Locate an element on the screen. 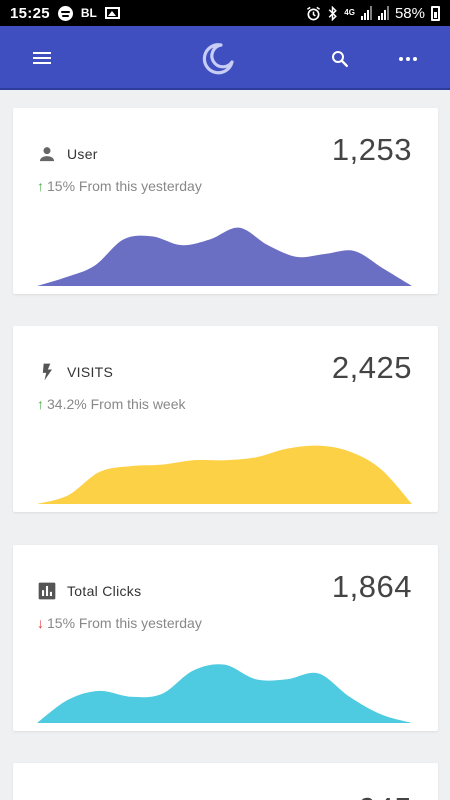  card-value: 2,425 is located at coordinates (371, 367).